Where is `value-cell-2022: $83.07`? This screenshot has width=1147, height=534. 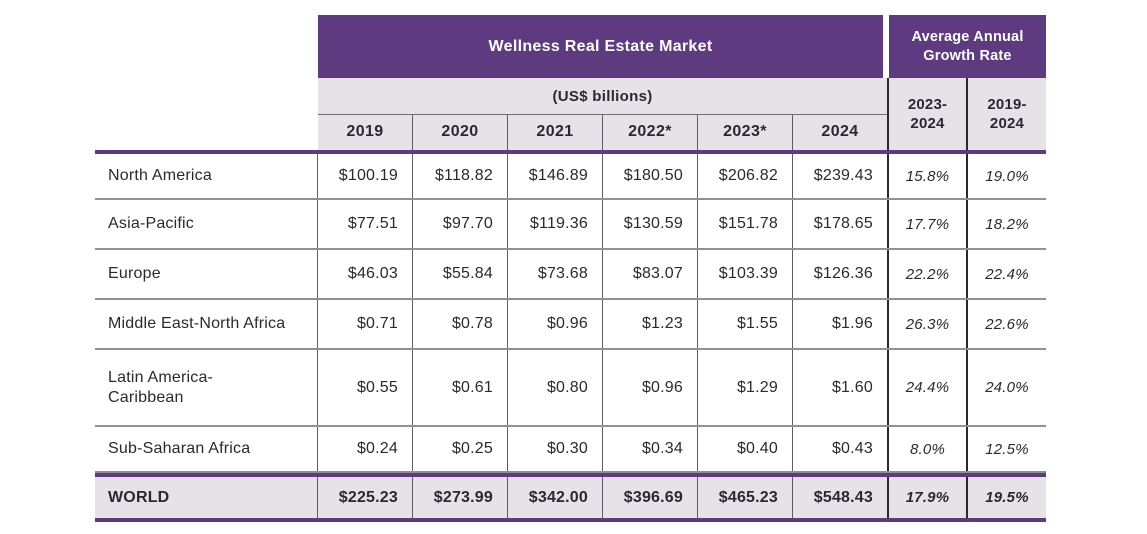
value-cell-2022: $83.07 is located at coordinates (650, 274).